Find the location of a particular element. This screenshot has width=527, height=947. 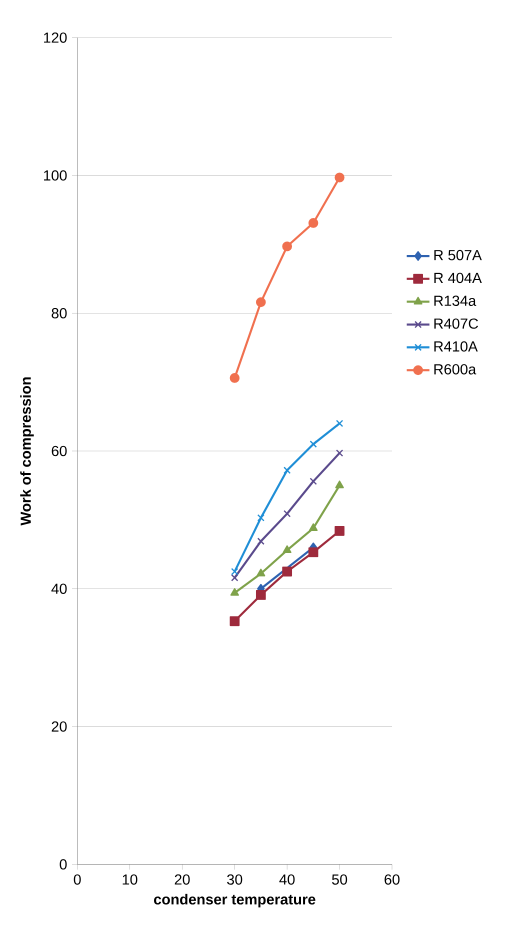

legend-label: R134a is located at coordinates (455, 301).